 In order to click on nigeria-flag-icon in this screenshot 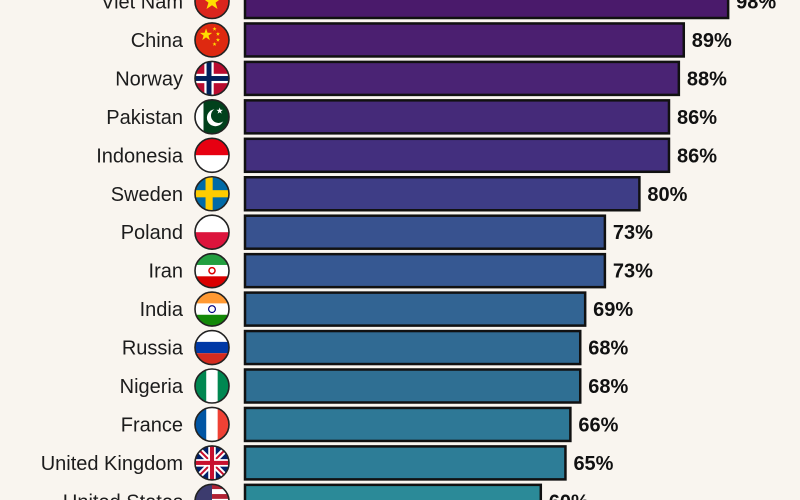, I will do `click(212, 386)`.